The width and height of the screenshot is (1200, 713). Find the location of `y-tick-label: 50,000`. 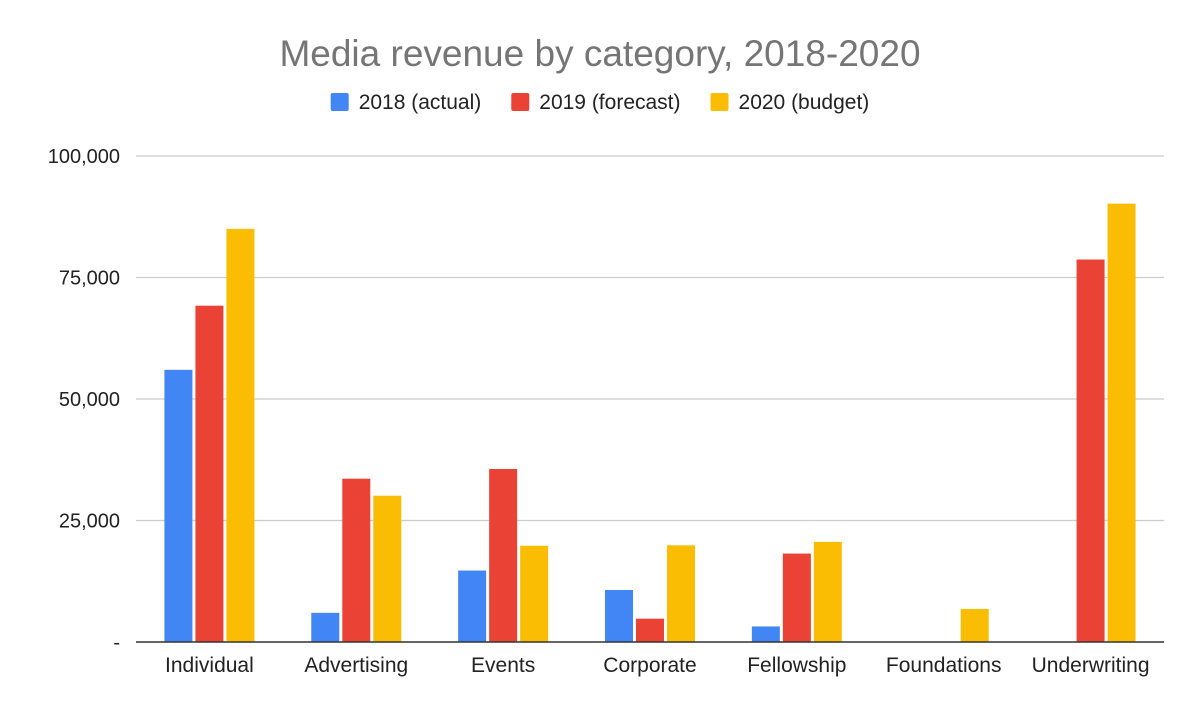

y-tick-label: 50,000 is located at coordinates (89, 400).